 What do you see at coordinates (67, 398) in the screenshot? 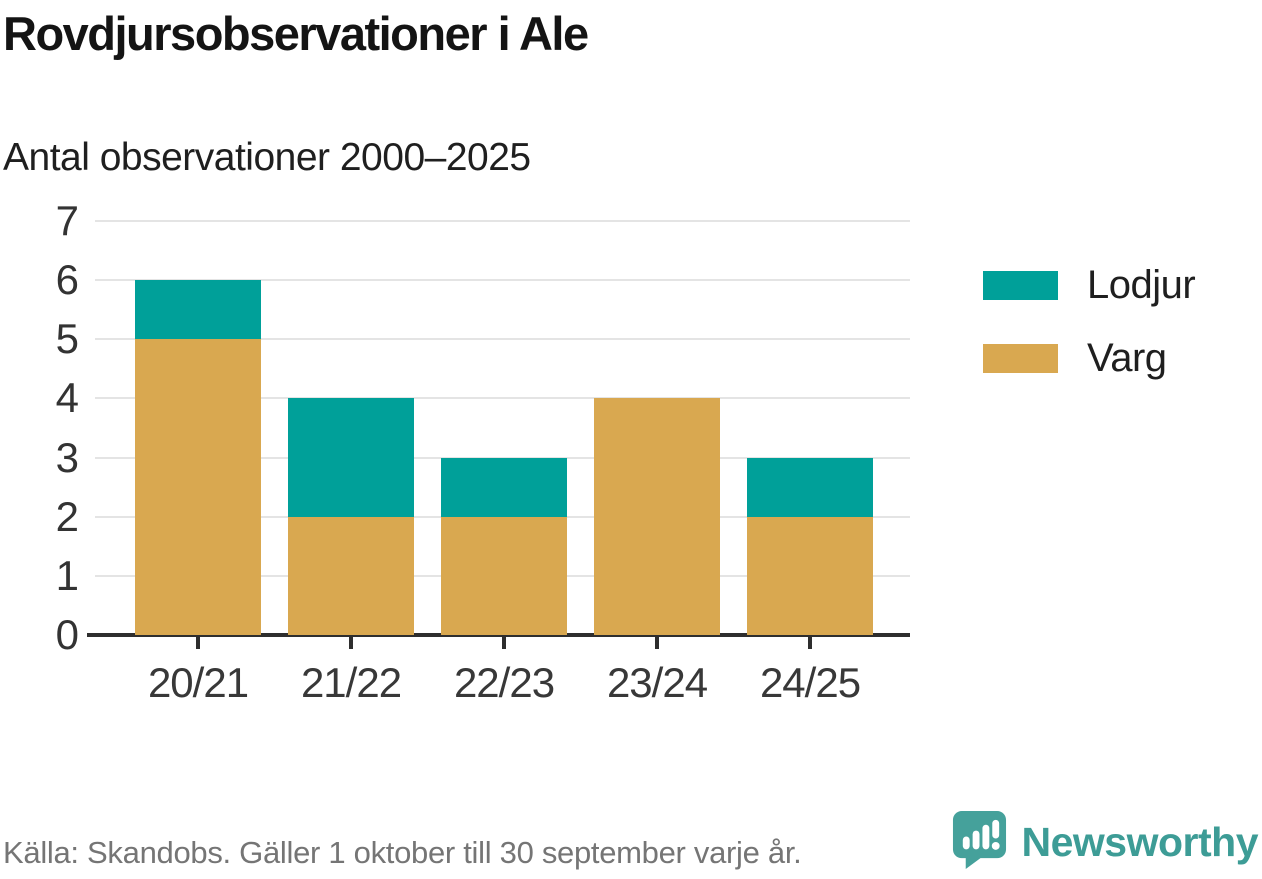
I see `y-axis-label: 4` at bounding box center [67, 398].